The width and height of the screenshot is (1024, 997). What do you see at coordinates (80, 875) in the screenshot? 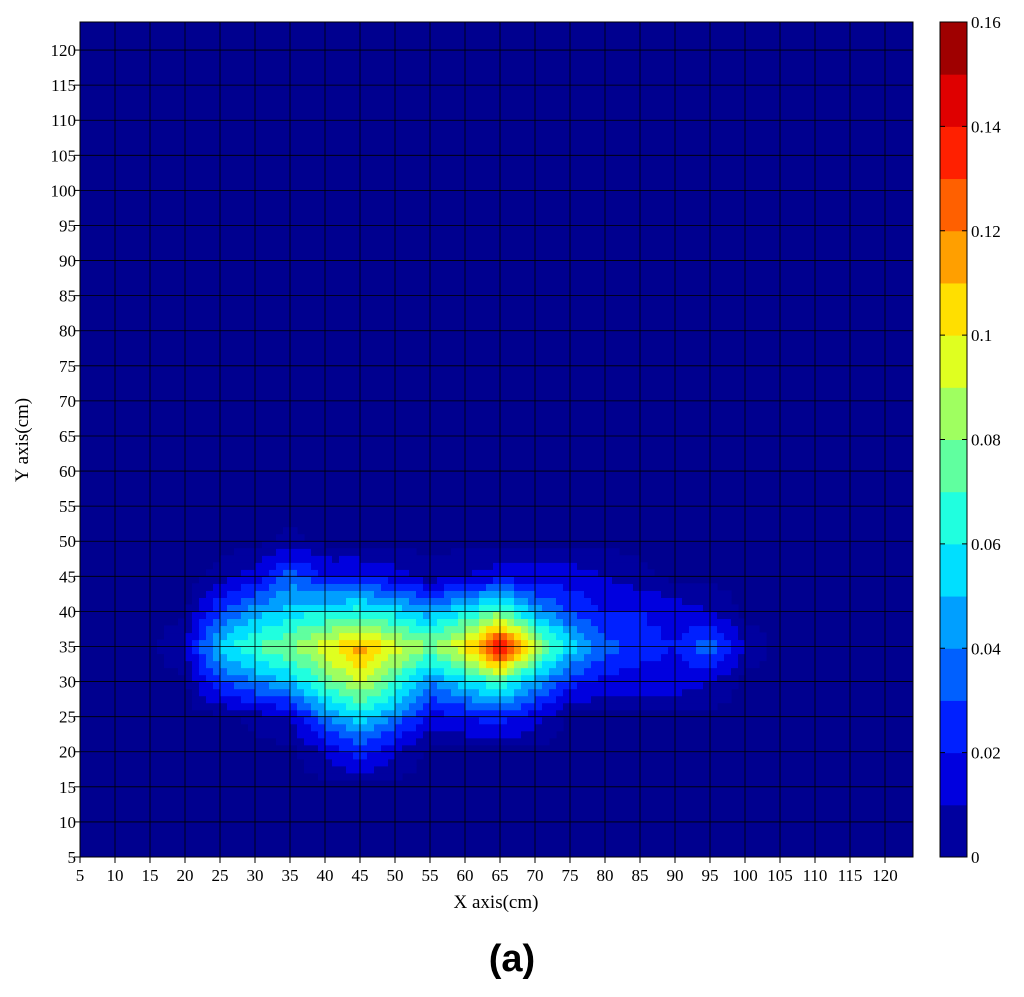
I see `x-tick-label: 5` at bounding box center [80, 875].